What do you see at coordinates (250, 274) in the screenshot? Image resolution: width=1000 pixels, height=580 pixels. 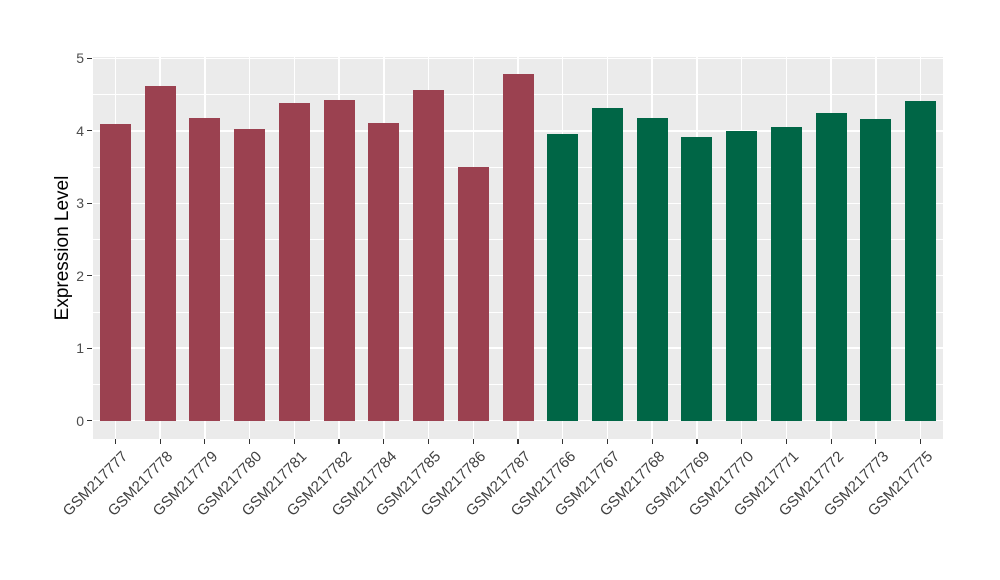 I see `bar-GSM217780` at bounding box center [250, 274].